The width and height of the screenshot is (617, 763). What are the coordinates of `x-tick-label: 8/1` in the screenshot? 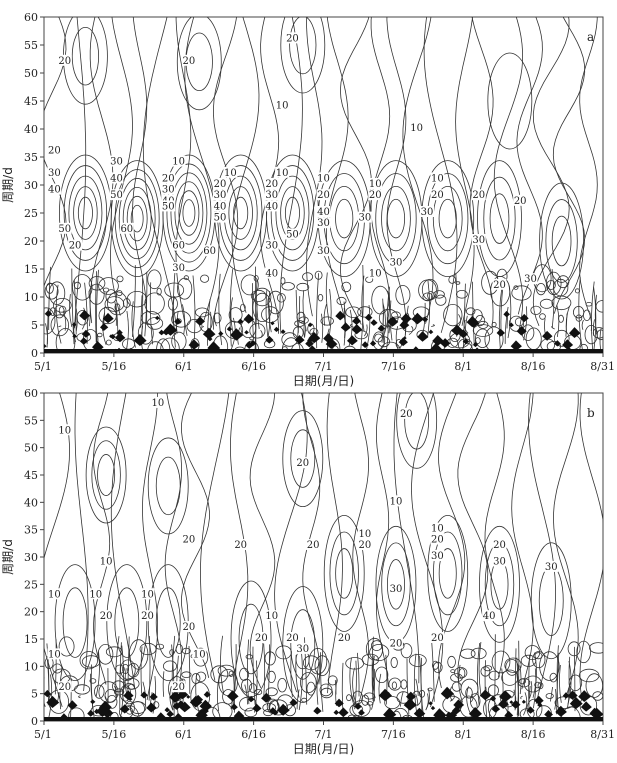 It's located at (463, 734).